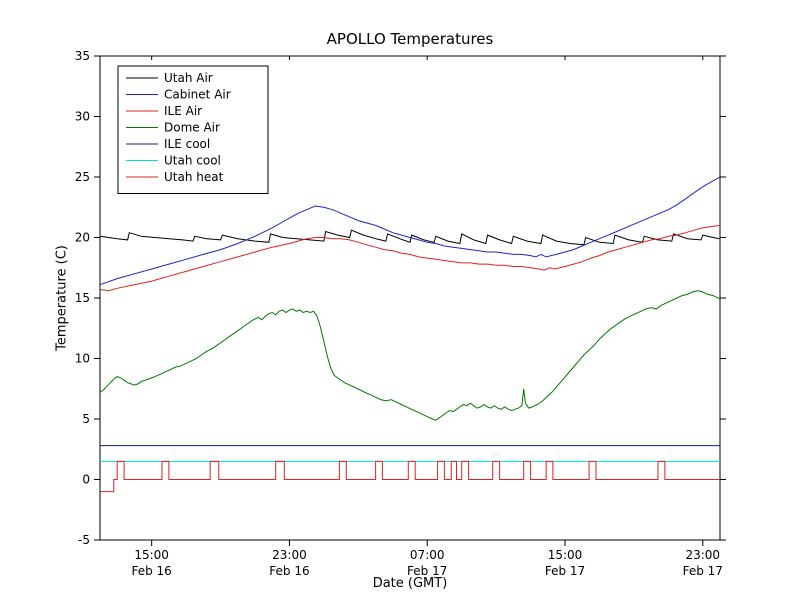  I want to click on legend-box, so click(193, 129).